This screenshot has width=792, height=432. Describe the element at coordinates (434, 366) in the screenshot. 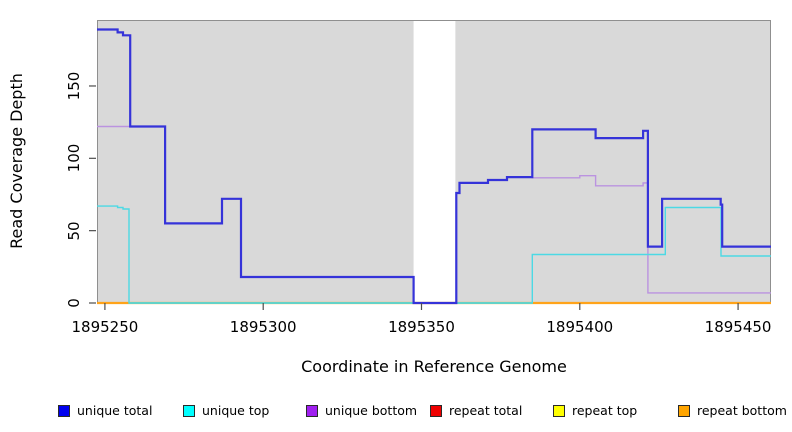

I see `x-axis-title: Coordinate in Reference Genome` at that location.